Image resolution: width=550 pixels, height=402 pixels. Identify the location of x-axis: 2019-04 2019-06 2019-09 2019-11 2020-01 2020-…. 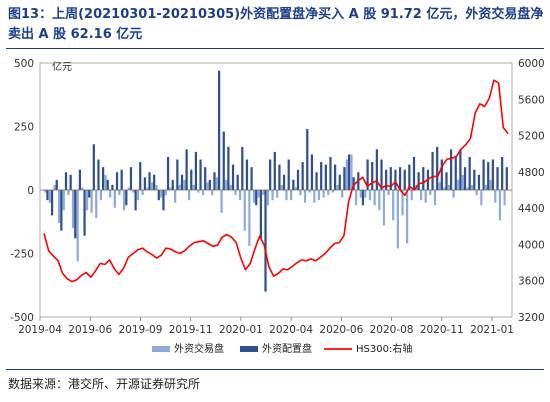
(266, 326).